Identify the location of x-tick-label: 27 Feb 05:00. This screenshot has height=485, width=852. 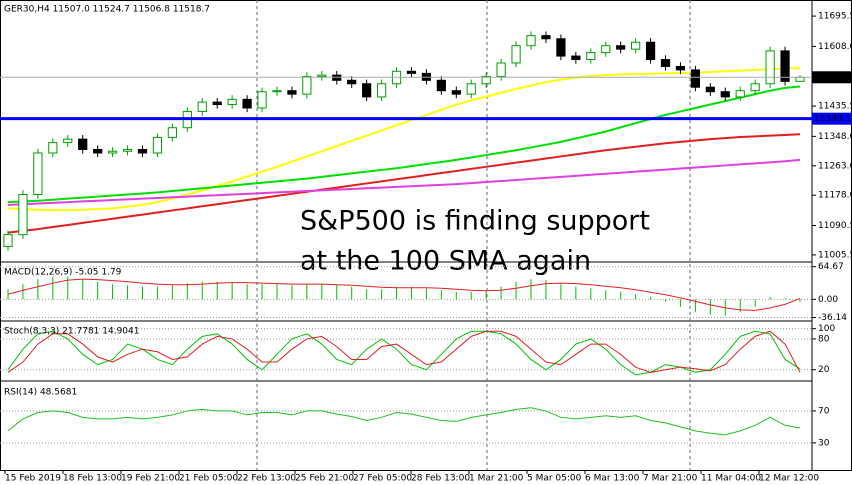
(382, 479).